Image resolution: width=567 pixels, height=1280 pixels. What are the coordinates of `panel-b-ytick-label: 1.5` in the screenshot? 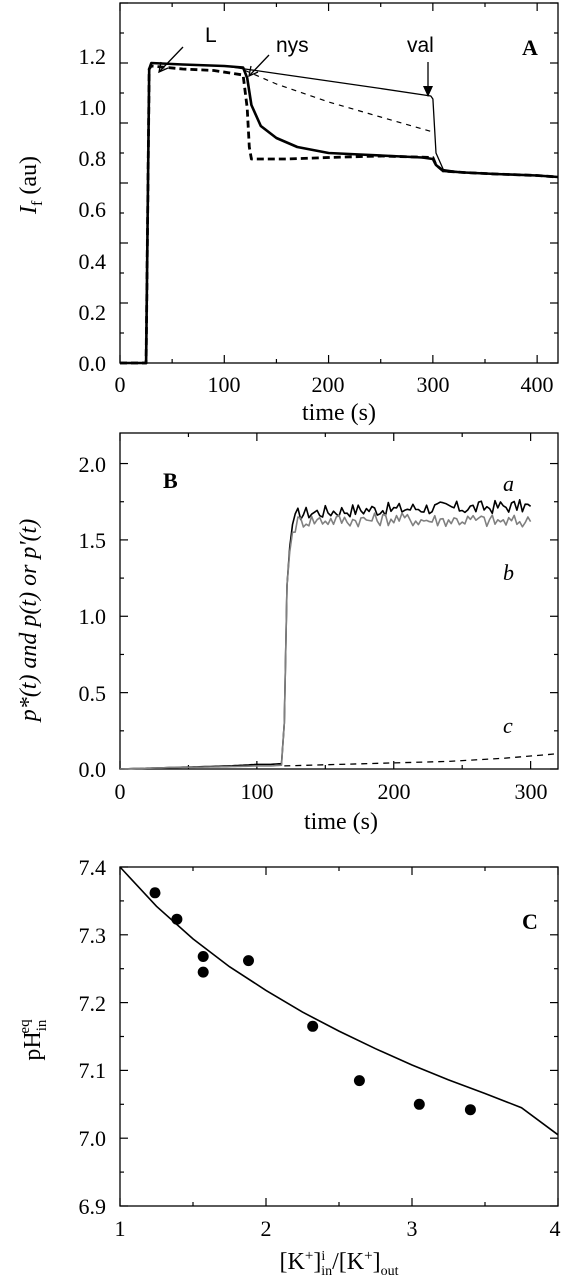 It's located at (93, 540).